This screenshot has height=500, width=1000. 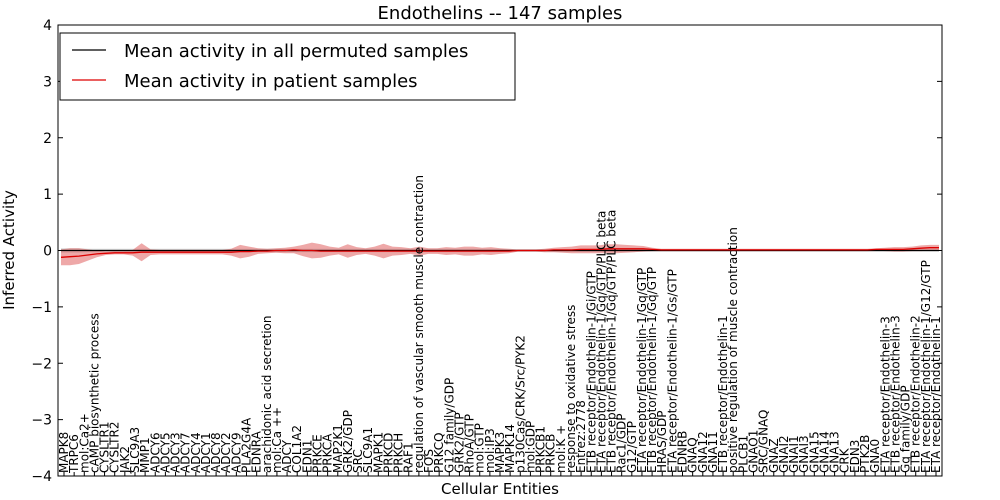 What do you see at coordinates (845, 460) in the screenshot?
I see `x-tick-label: CRK` at bounding box center [845, 460].